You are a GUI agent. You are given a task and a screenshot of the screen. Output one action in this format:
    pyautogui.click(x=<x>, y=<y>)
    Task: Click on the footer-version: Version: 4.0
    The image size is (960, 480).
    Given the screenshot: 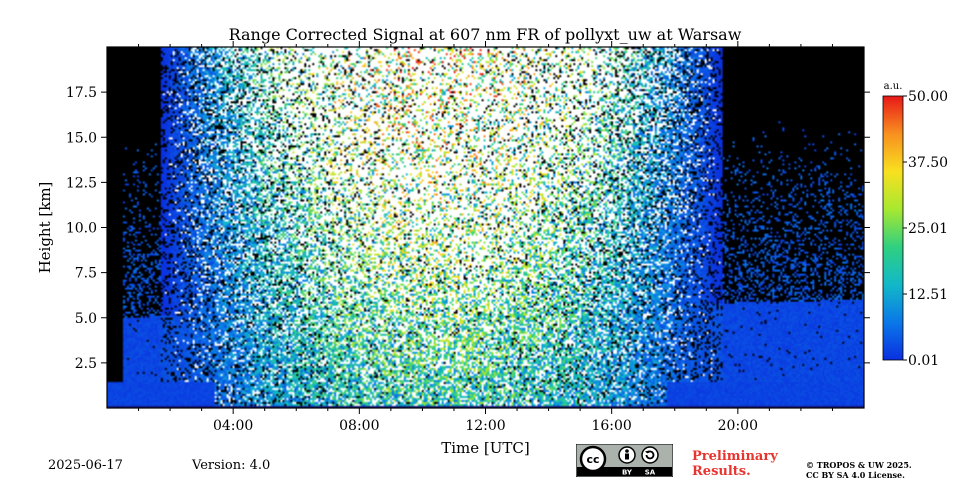 What is the action you would take?
    pyautogui.click(x=231, y=465)
    